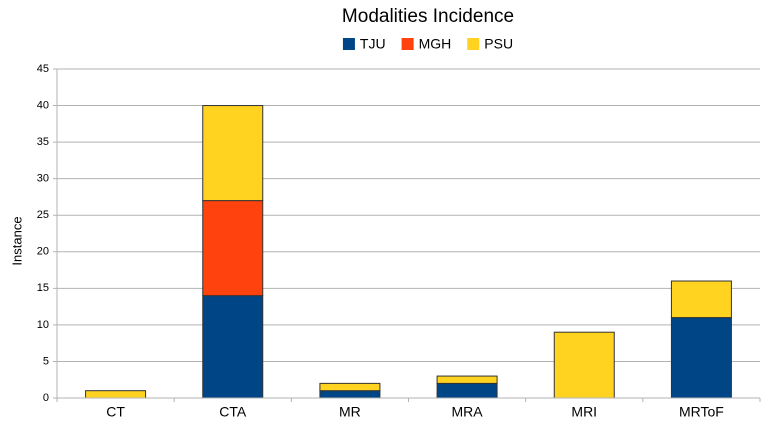 The image size is (763, 427). I want to click on y-tick-label: 15, so click(43, 288).